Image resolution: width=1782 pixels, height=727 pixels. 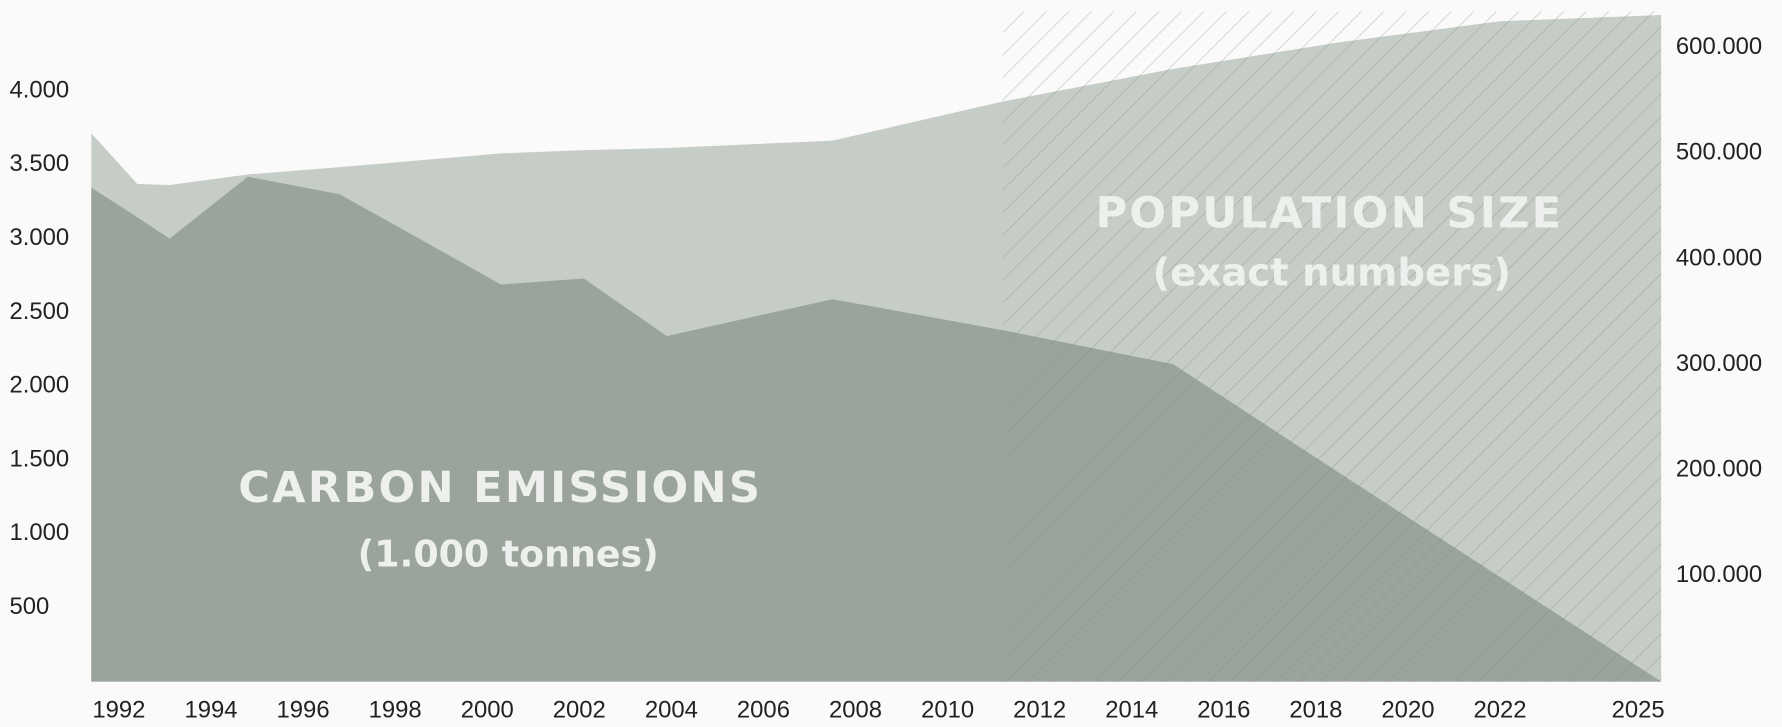 I want to click on x-tick-label: 2012, so click(x=1039, y=709).